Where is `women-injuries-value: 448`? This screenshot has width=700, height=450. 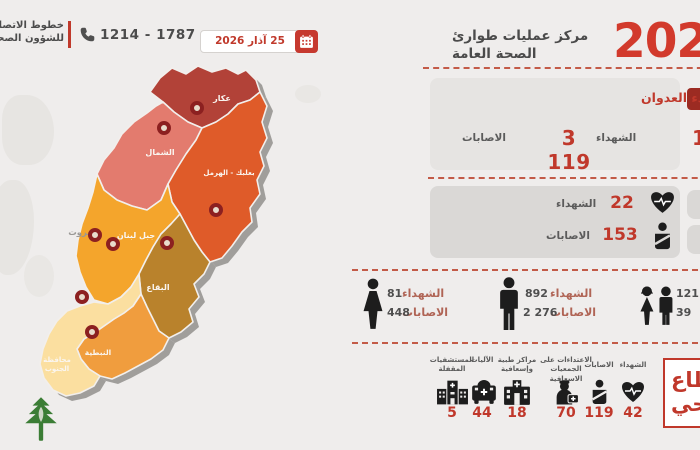
women-injuries-value: 448 is located at coordinates (398, 312).